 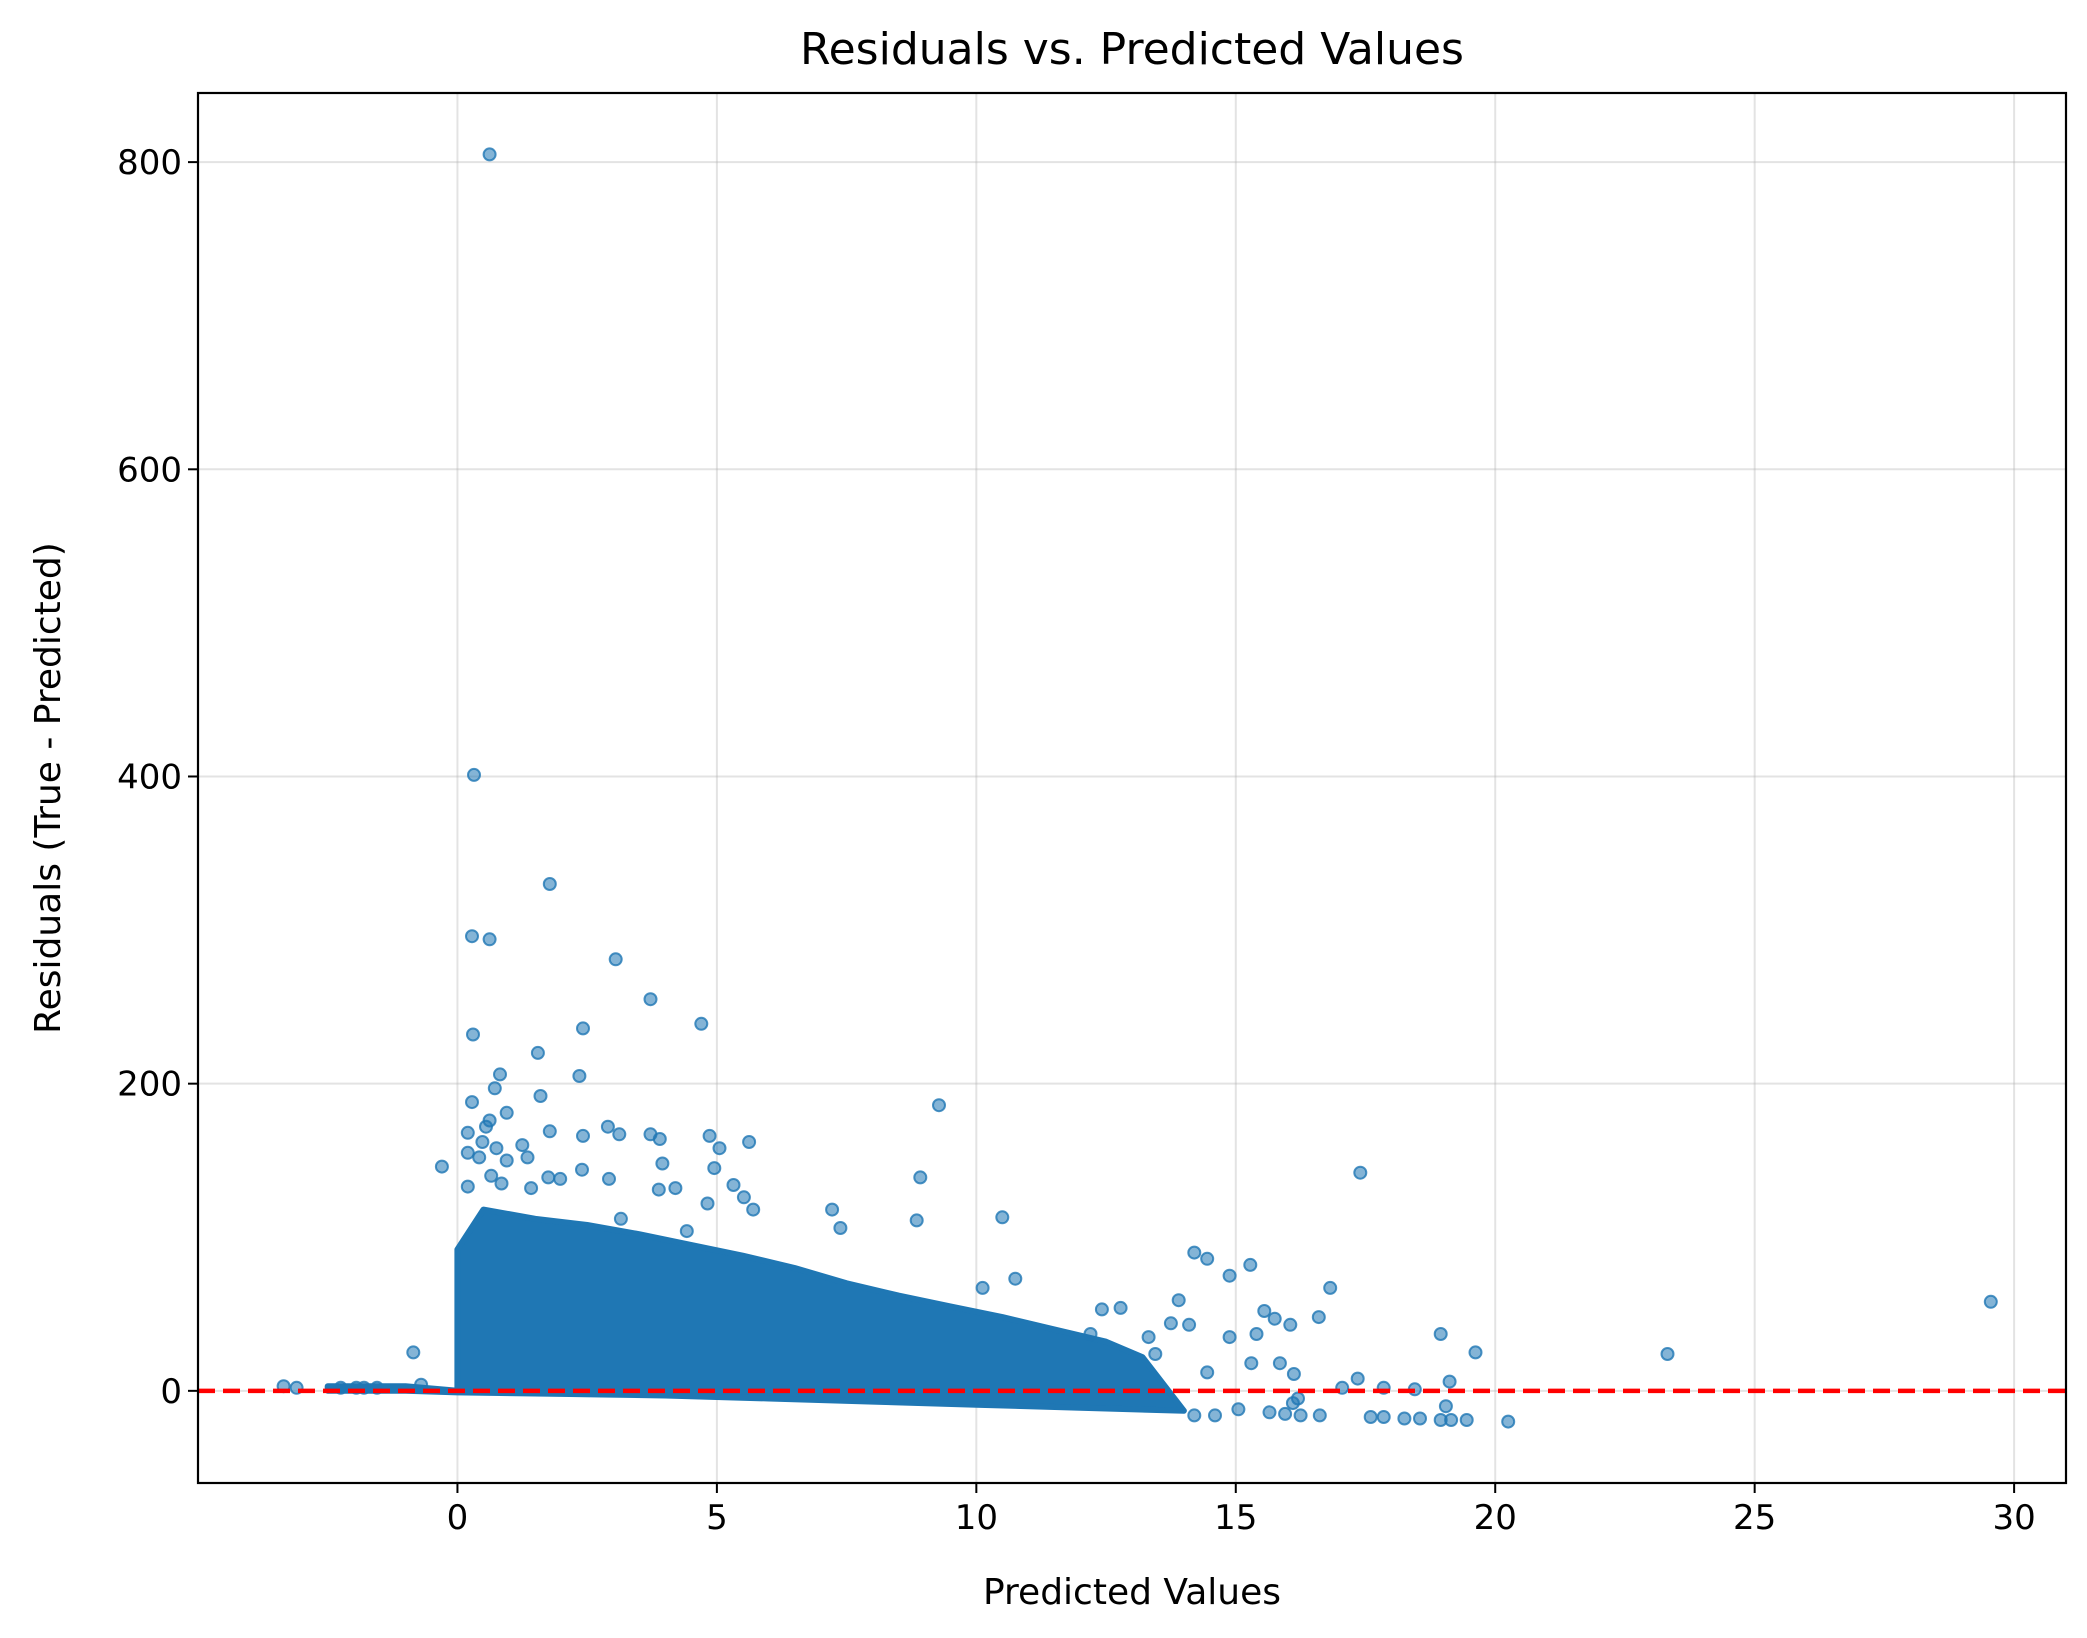 I want to click on dense-point-cloud, so click(x=755, y=1310).